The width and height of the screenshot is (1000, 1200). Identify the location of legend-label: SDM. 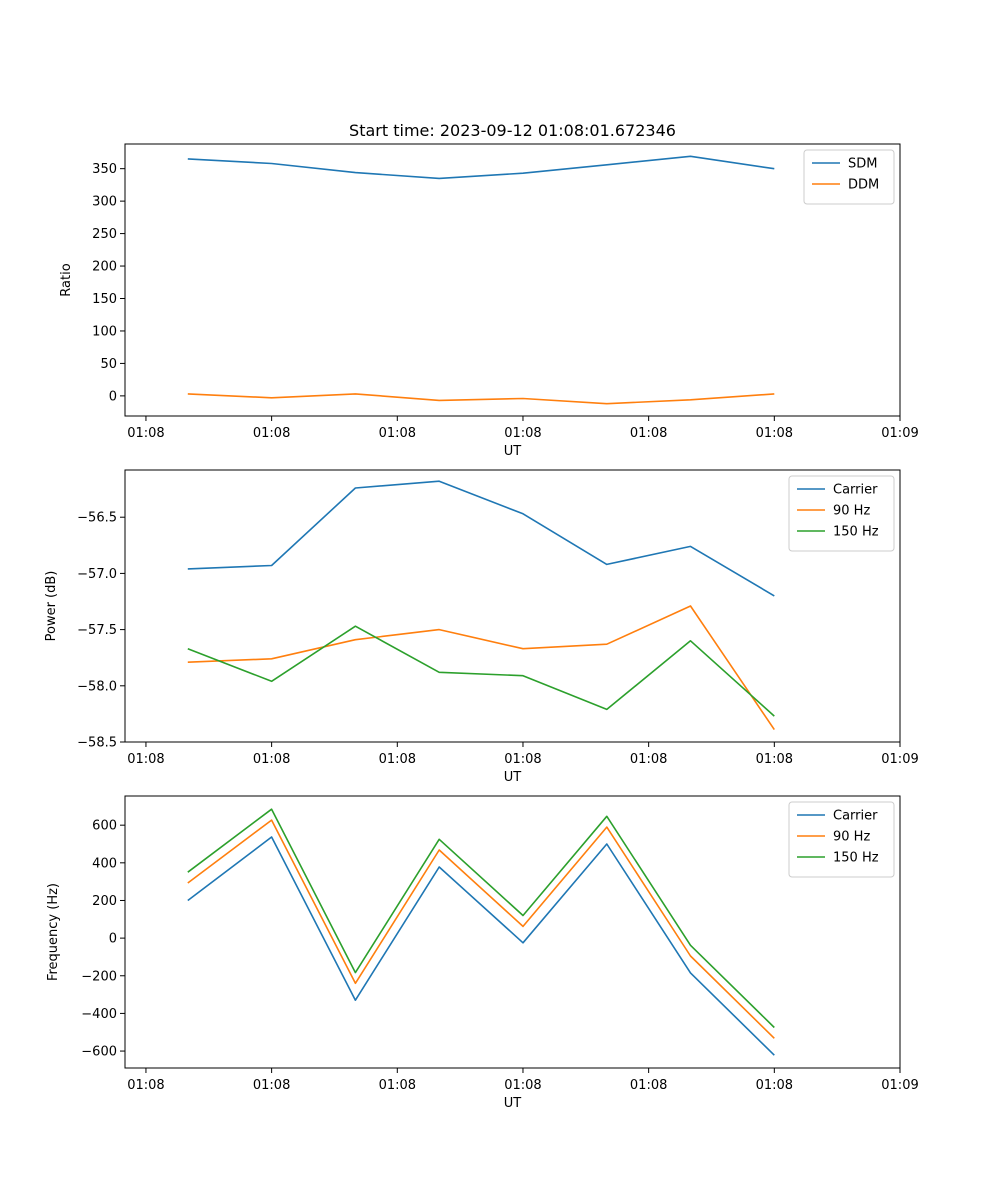
(862, 164).